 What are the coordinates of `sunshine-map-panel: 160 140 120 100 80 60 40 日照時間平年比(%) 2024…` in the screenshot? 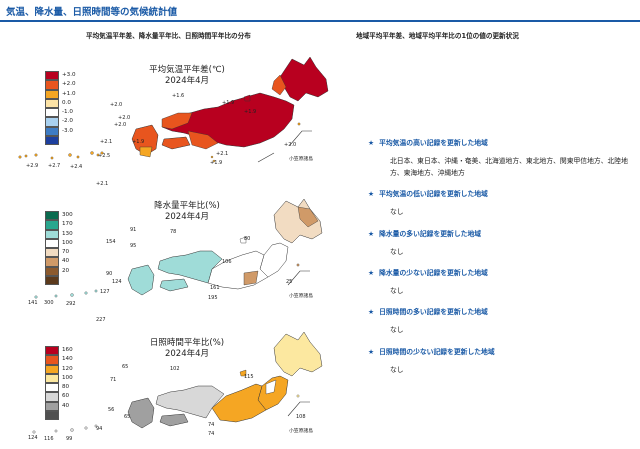 It's located at (172, 386).